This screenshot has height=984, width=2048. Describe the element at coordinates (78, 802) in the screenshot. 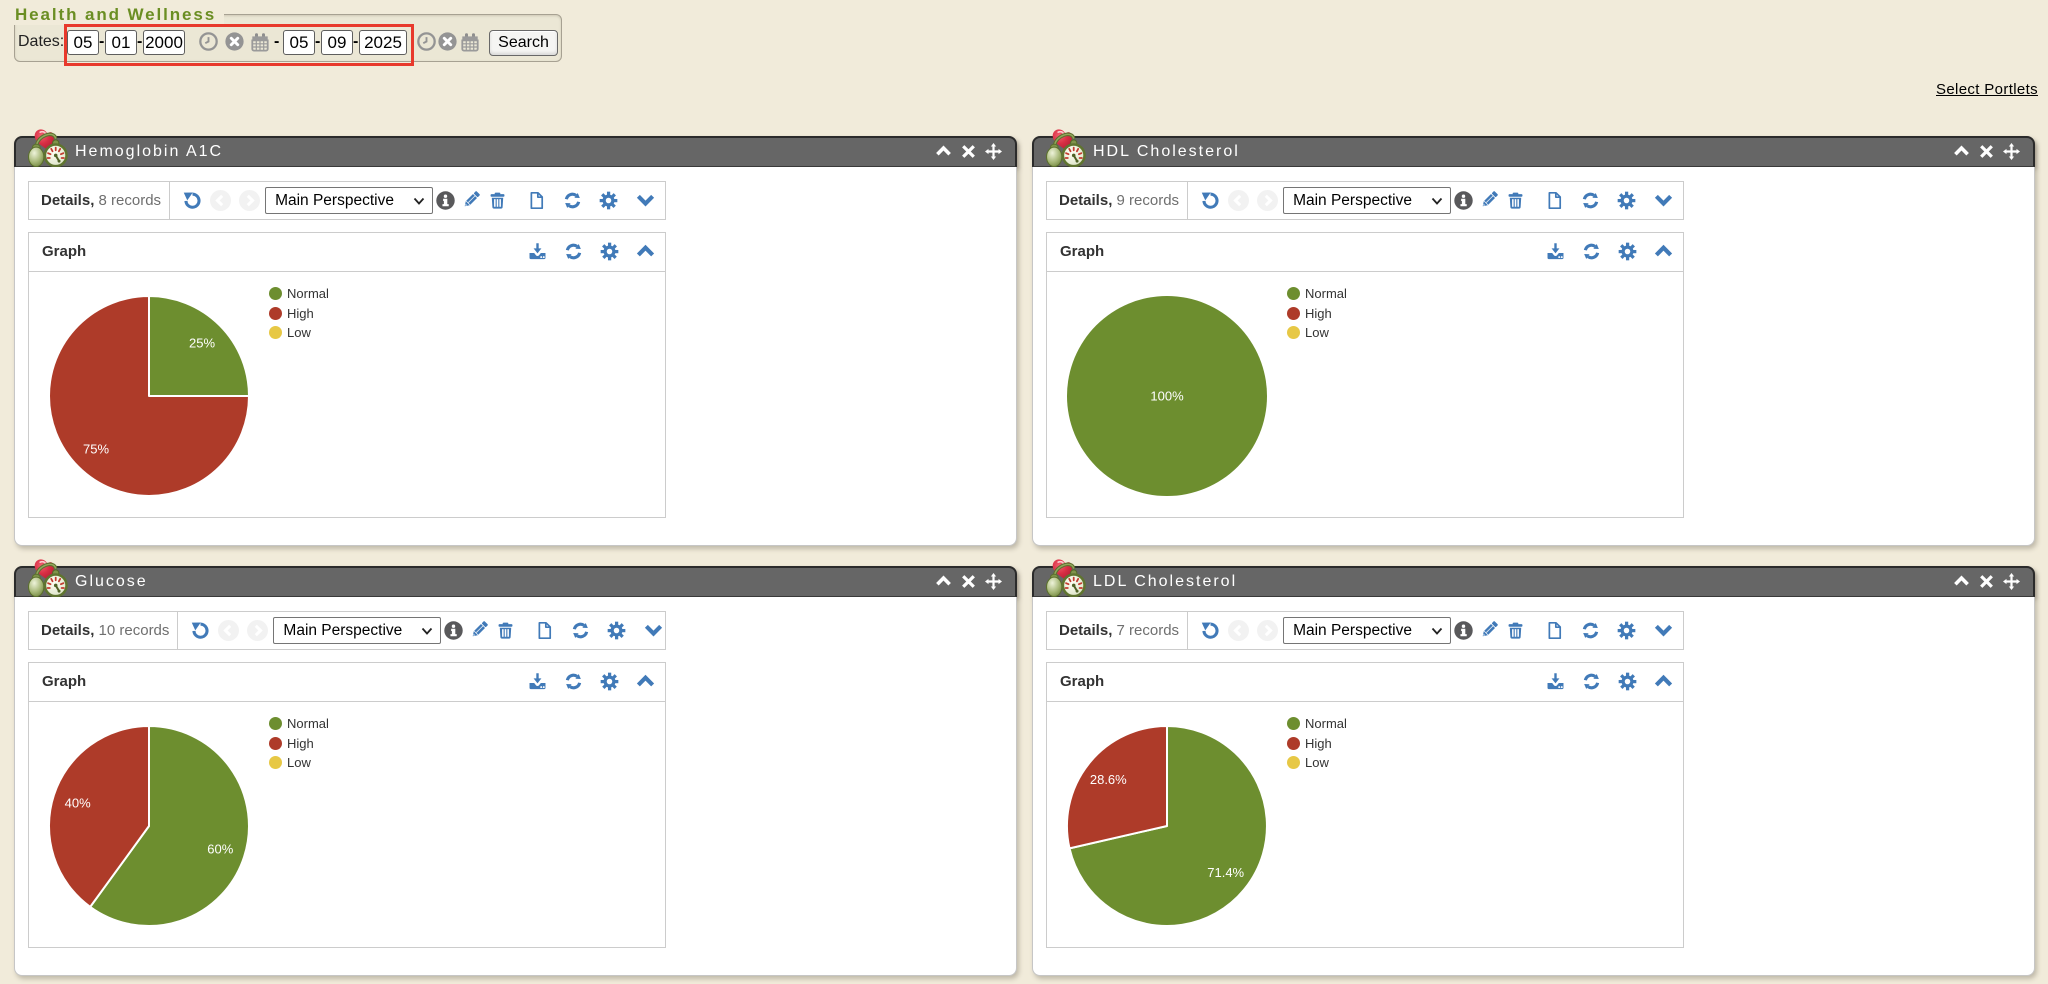

I see `svg-text: 40%` at that location.